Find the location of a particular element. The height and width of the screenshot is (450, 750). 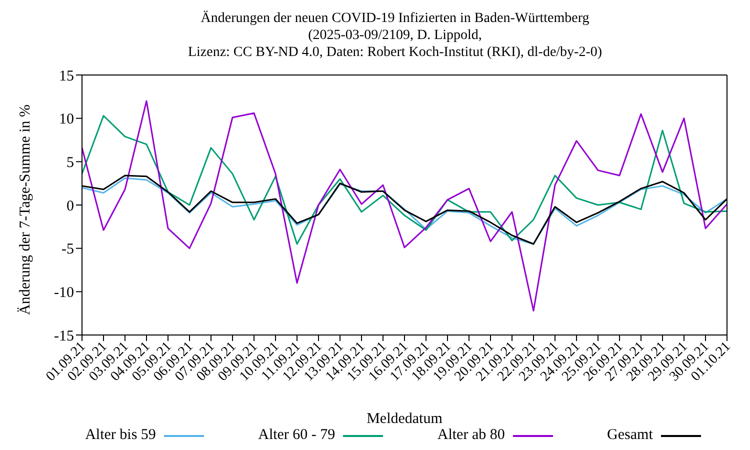

legend-label: Gesamt is located at coordinates (630, 435).